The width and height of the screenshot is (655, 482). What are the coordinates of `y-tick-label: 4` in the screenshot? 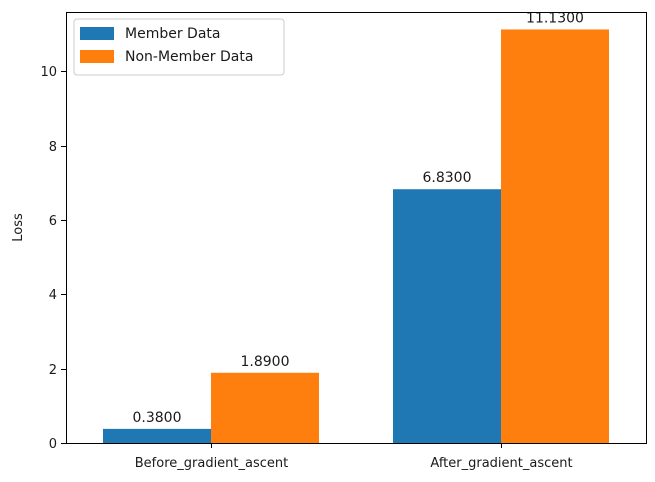 It's located at (53, 295).